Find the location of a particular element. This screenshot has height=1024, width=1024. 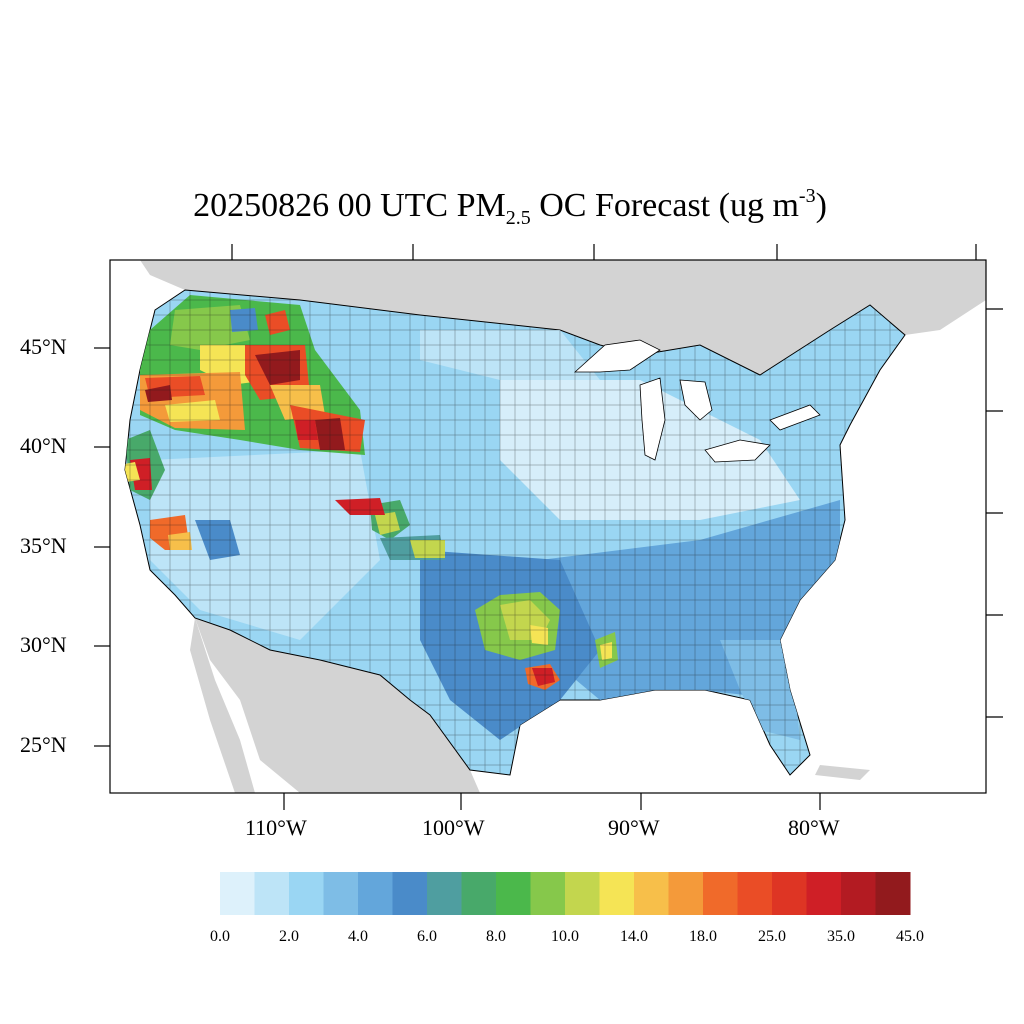

bottom-ticks is located at coordinates (552, 801).